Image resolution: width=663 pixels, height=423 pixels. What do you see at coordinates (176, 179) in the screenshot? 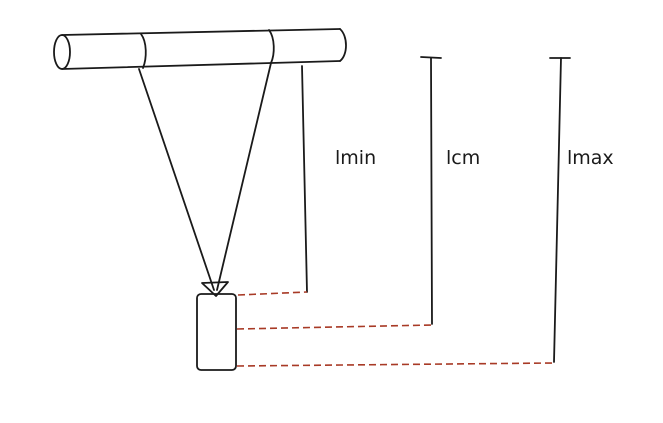
I see `string-left` at bounding box center [176, 179].